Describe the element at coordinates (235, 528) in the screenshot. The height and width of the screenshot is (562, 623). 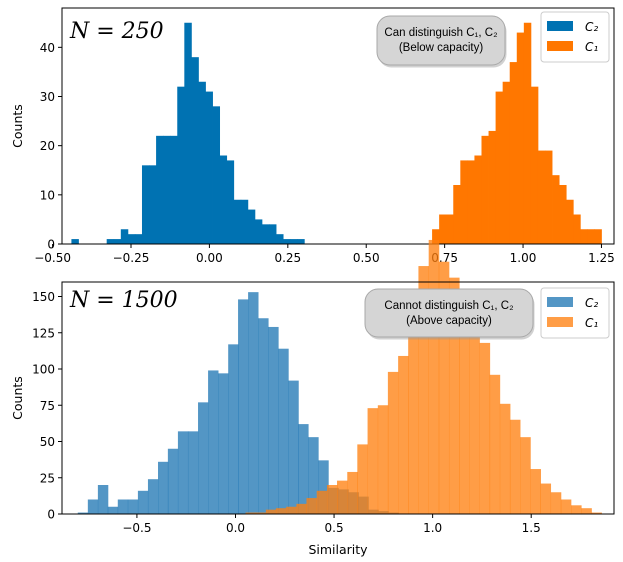
I see `x-tick-label: 0.0` at that location.